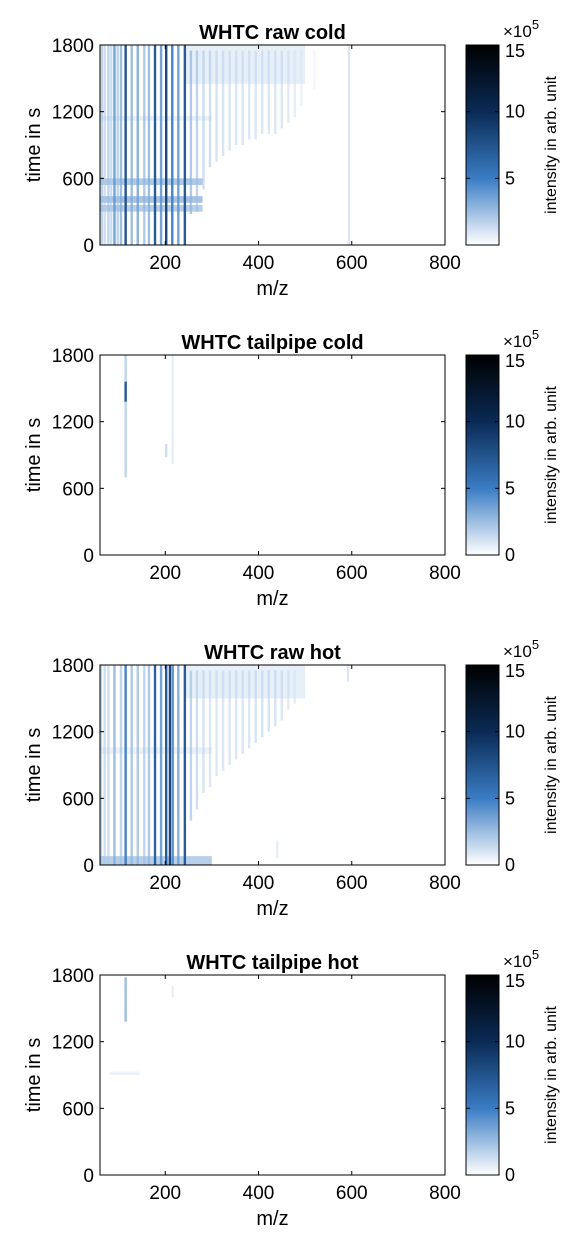  Describe the element at coordinates (272, 963) in the screenshot. I see `chart-title: WHTC tailpipe hot` at that location.